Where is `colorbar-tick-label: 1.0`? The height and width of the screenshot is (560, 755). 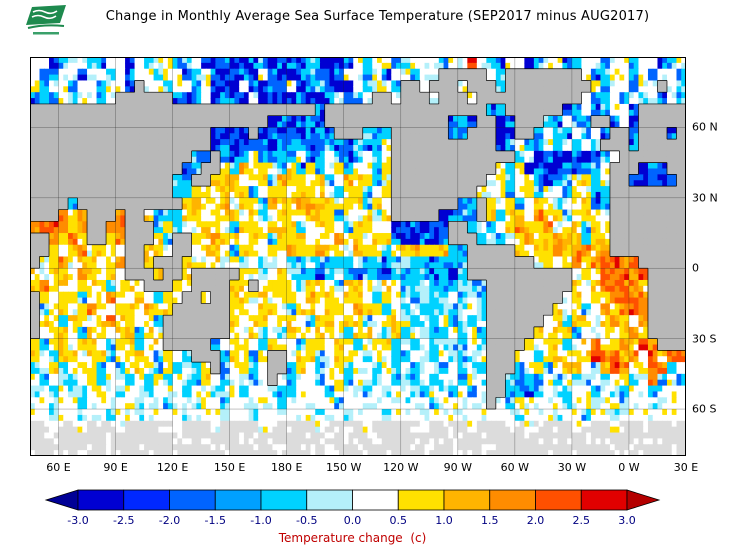
colorbar-tick-label: 1.0 is located at coordinates (444, 520).